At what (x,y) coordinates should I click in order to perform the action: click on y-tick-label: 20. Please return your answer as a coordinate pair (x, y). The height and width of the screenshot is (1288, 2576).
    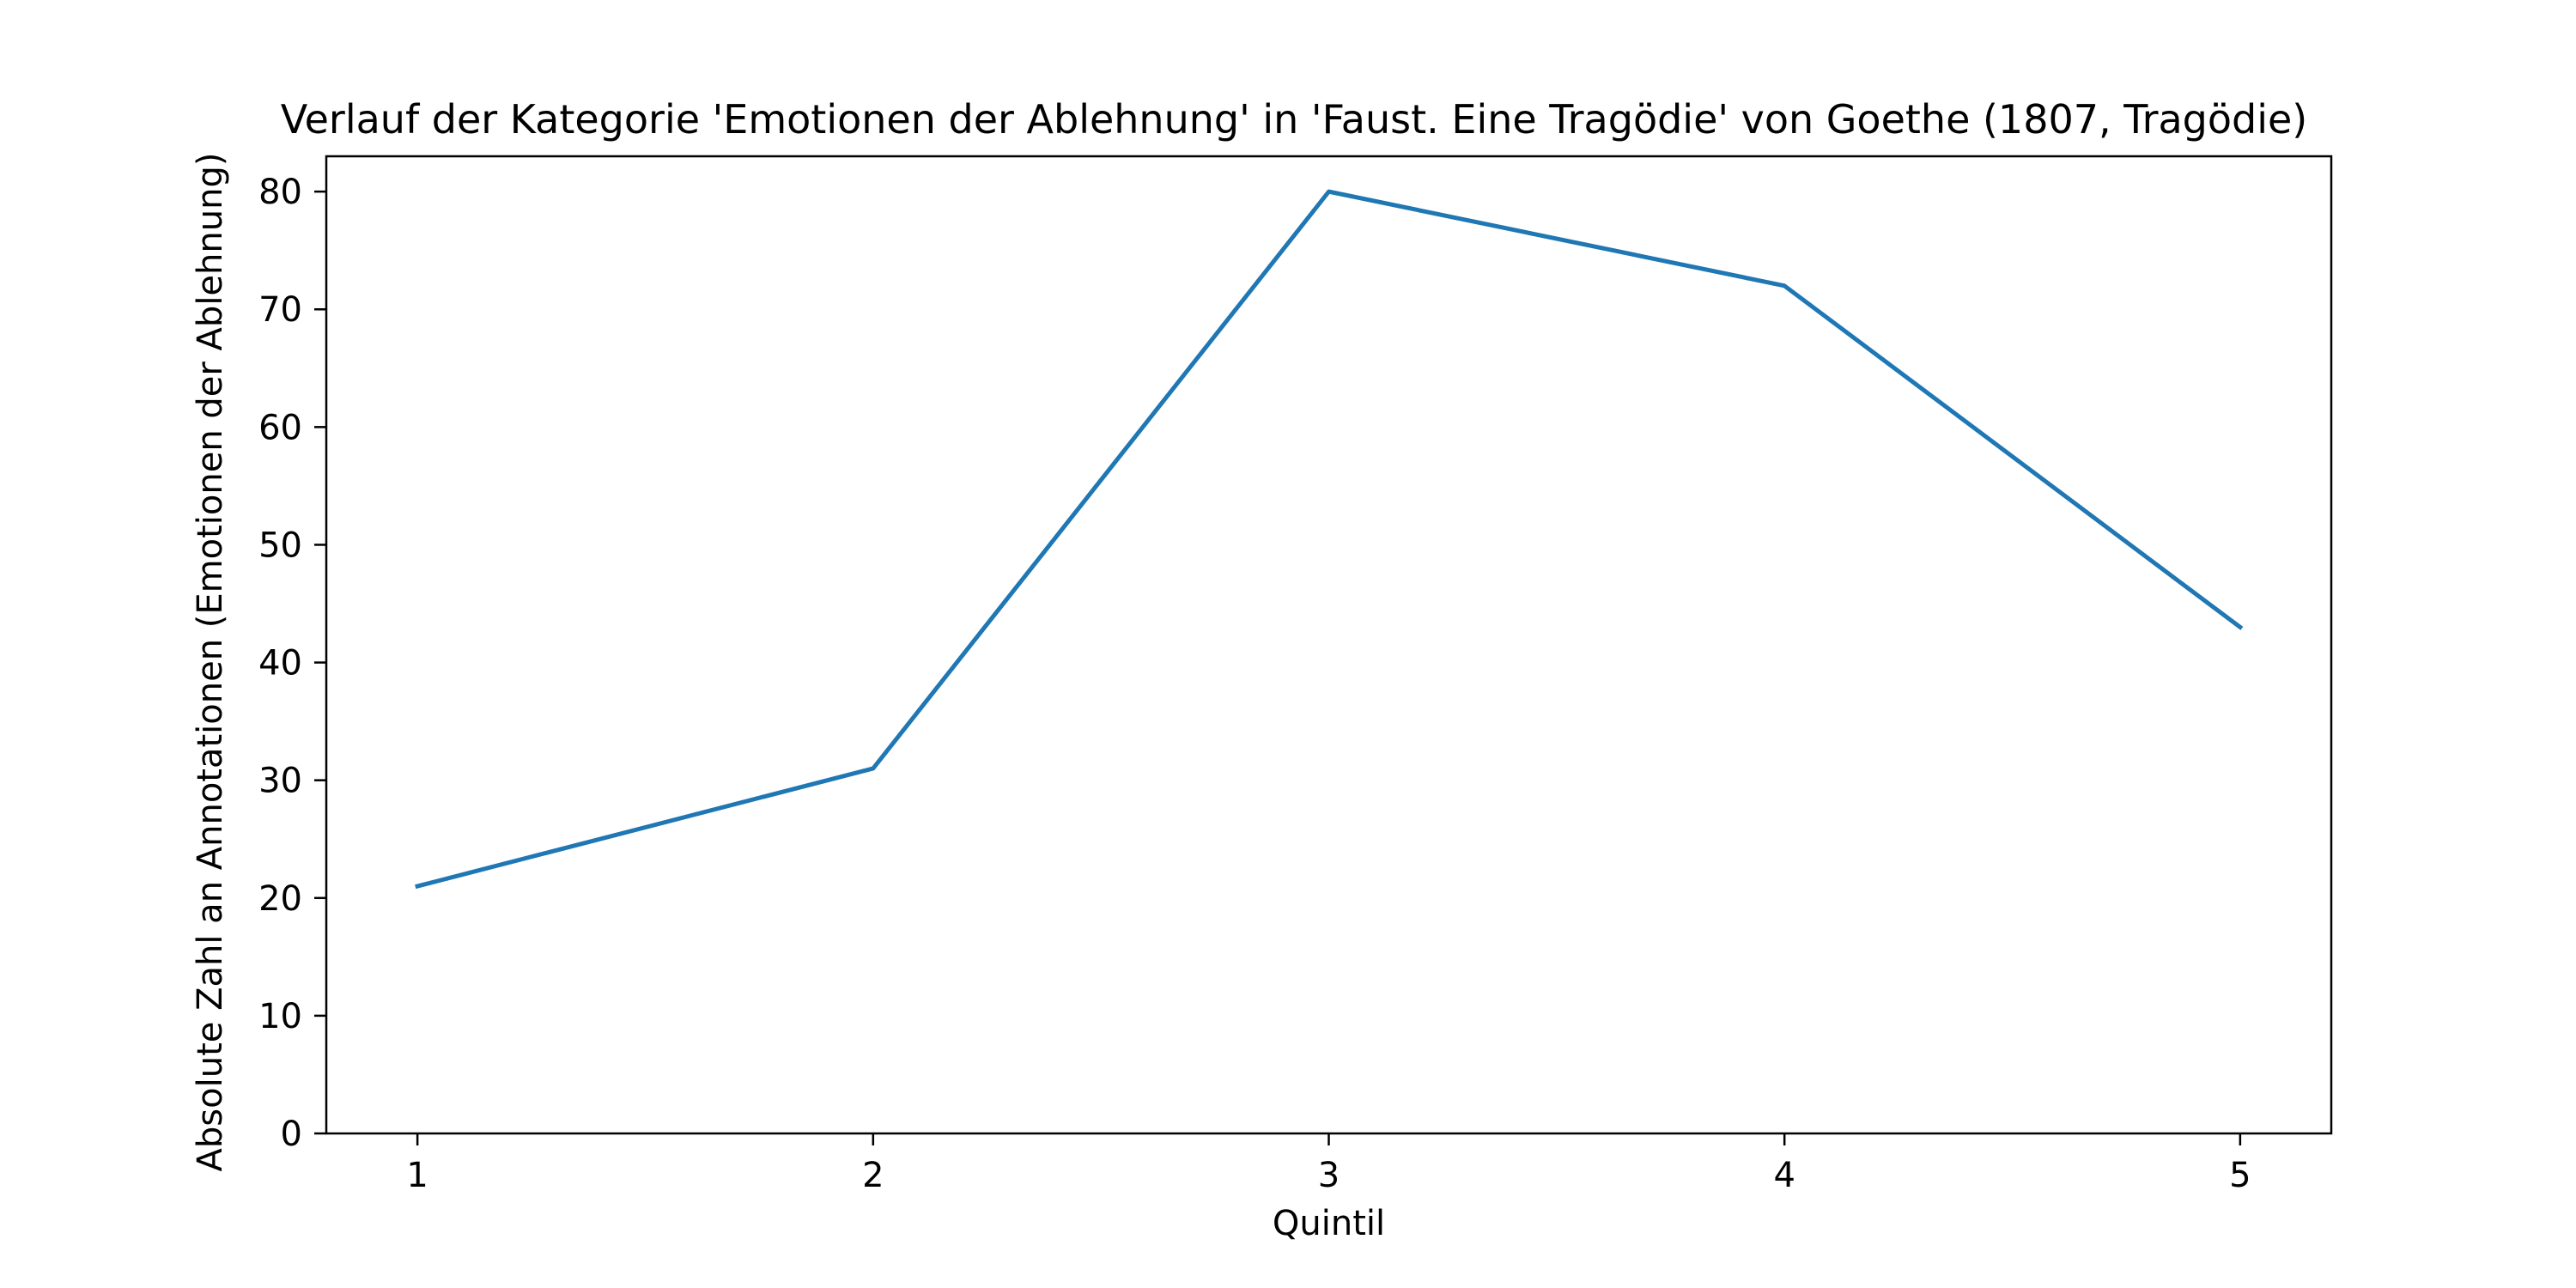
    Looking at the image, I should click on (280, 899).